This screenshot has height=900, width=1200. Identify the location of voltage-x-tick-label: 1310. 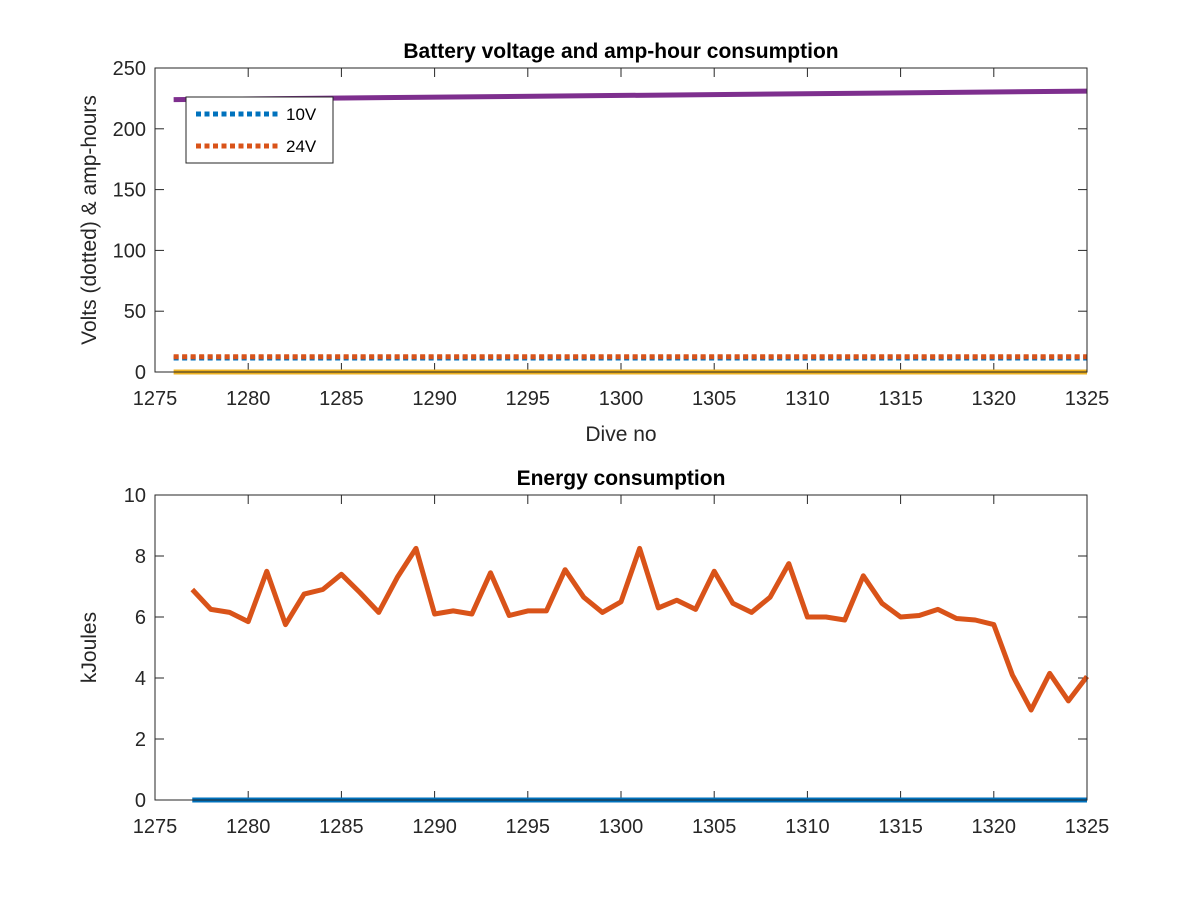
(807, 399).